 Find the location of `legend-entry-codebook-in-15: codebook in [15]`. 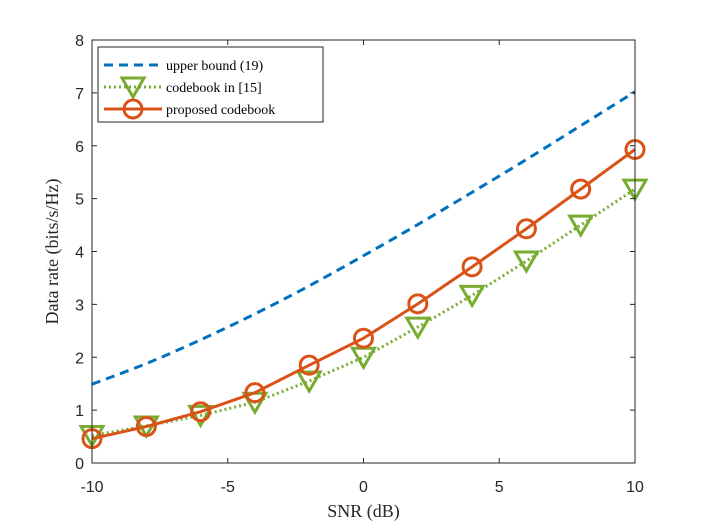

legend-entry-codebook-in-15: codebook in [15] is located at coordinates (183, 88).